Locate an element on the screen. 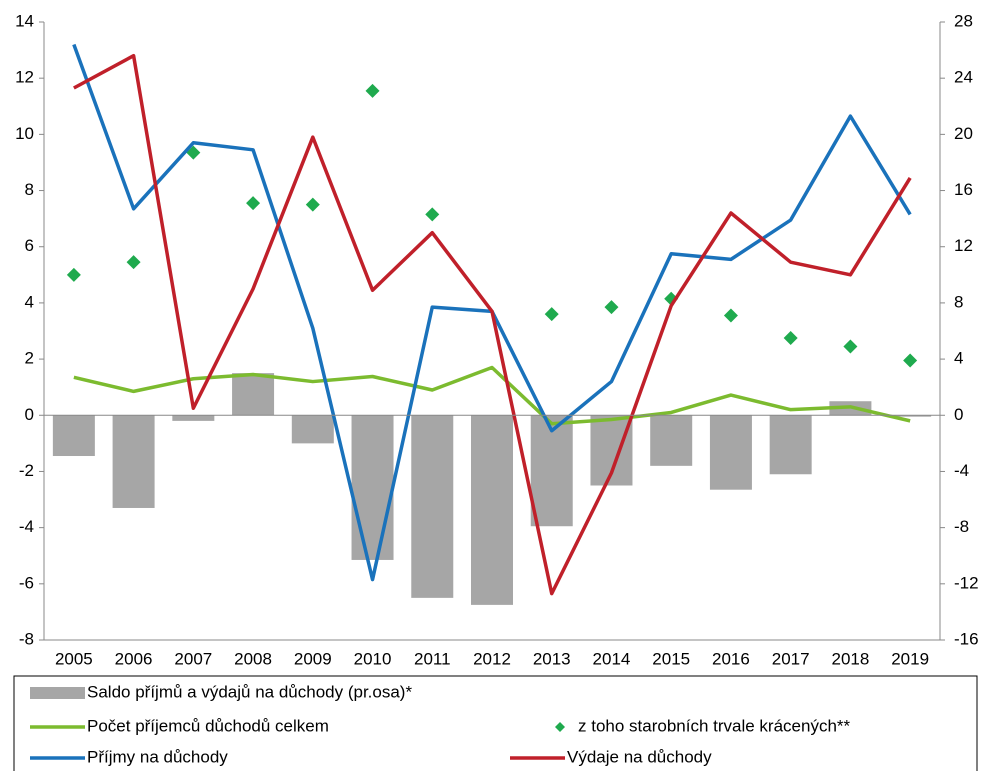 The height and width of the screenshot is (771, 992). legend-label: z toho starobních trvale krácených** is located at coordinates (714, 725).